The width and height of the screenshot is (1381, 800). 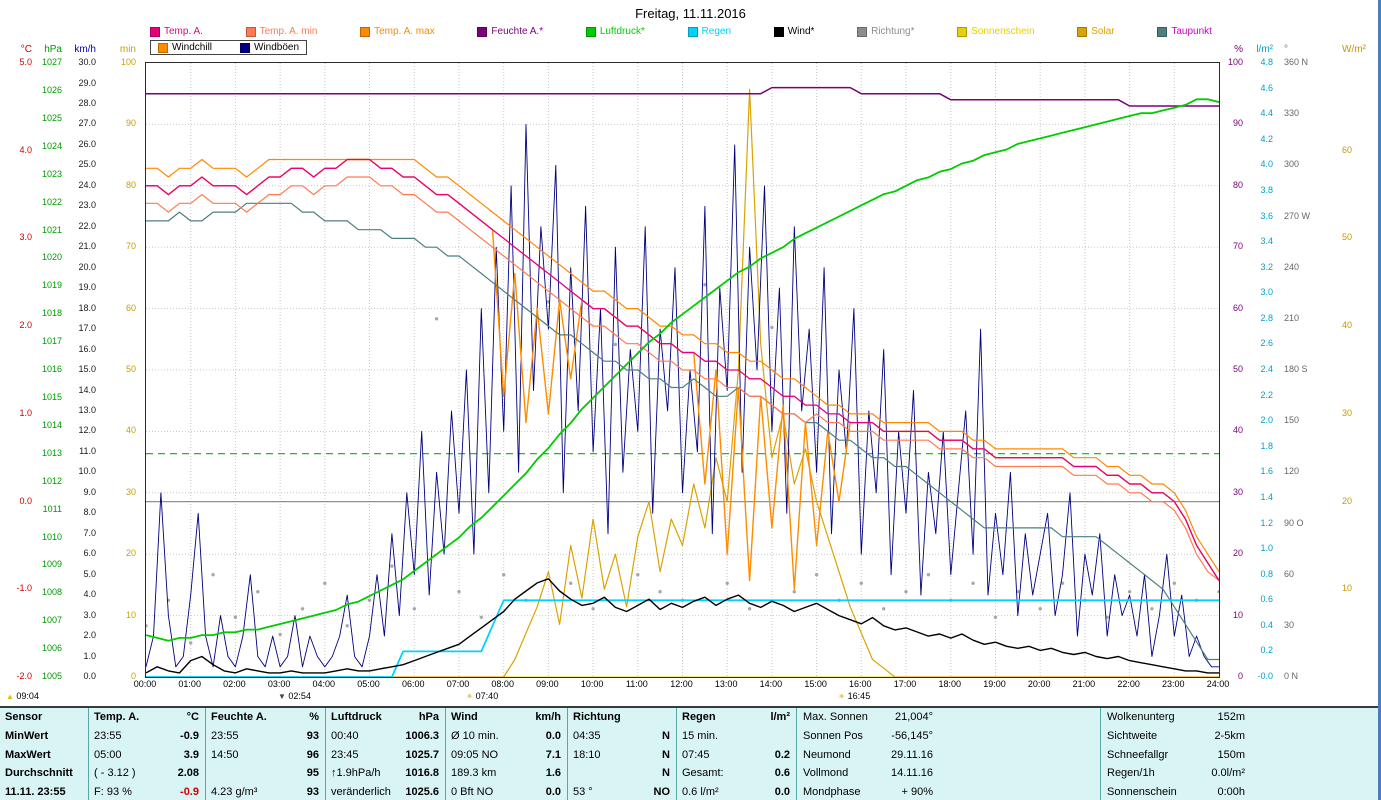 What do you see at coordinates (801, 31) in the screenshot?
I see `legend-label: Wind*` at bounding box center [801, 31].